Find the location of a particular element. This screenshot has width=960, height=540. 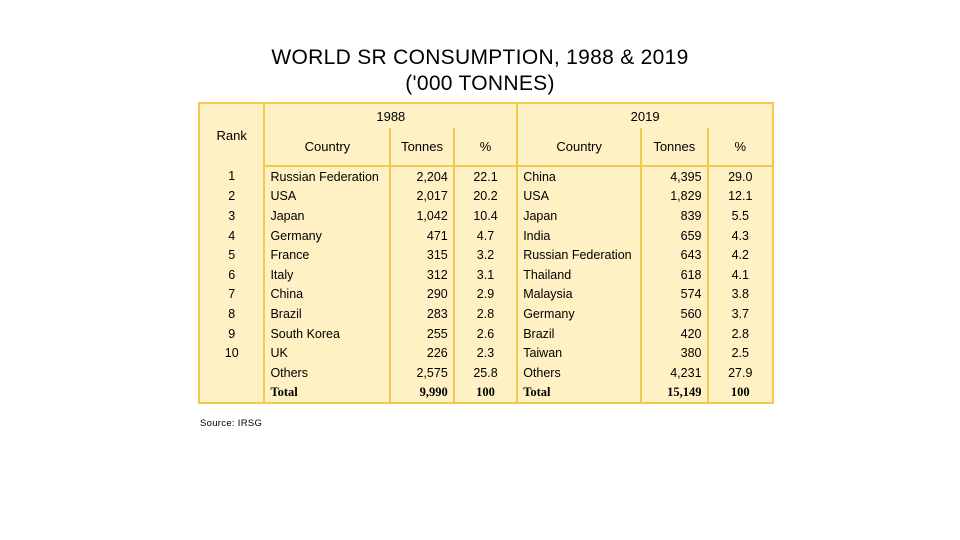

tonnes-1988-cell: 283 is located at coordinates (422, 314).